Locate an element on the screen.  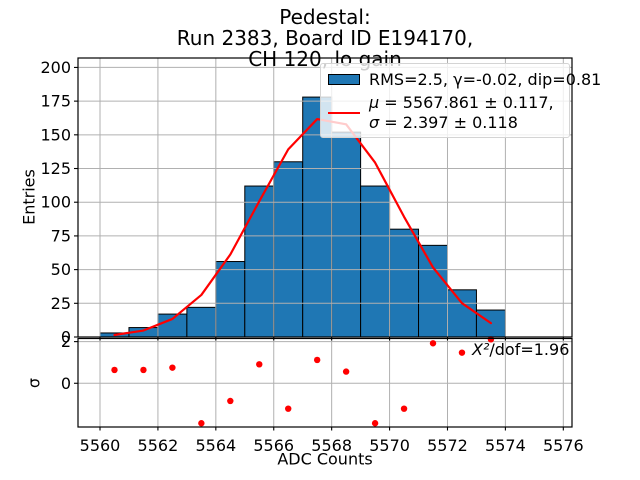
x-tick-label: 5574 is located at coordinates (505, 445).